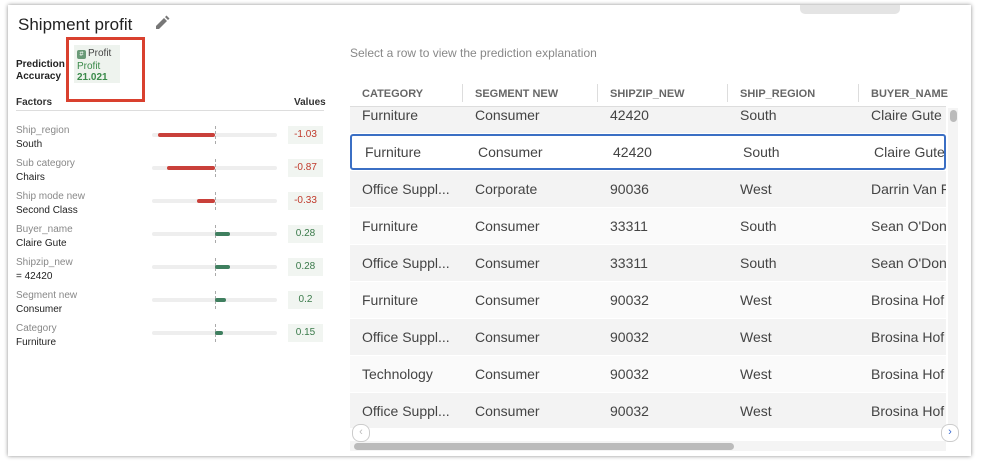 The height and width of the screenshot is (466, 984). I want to click on table-row: Technology Consumer 90032 West Brosina Hof, so click(648, 374).